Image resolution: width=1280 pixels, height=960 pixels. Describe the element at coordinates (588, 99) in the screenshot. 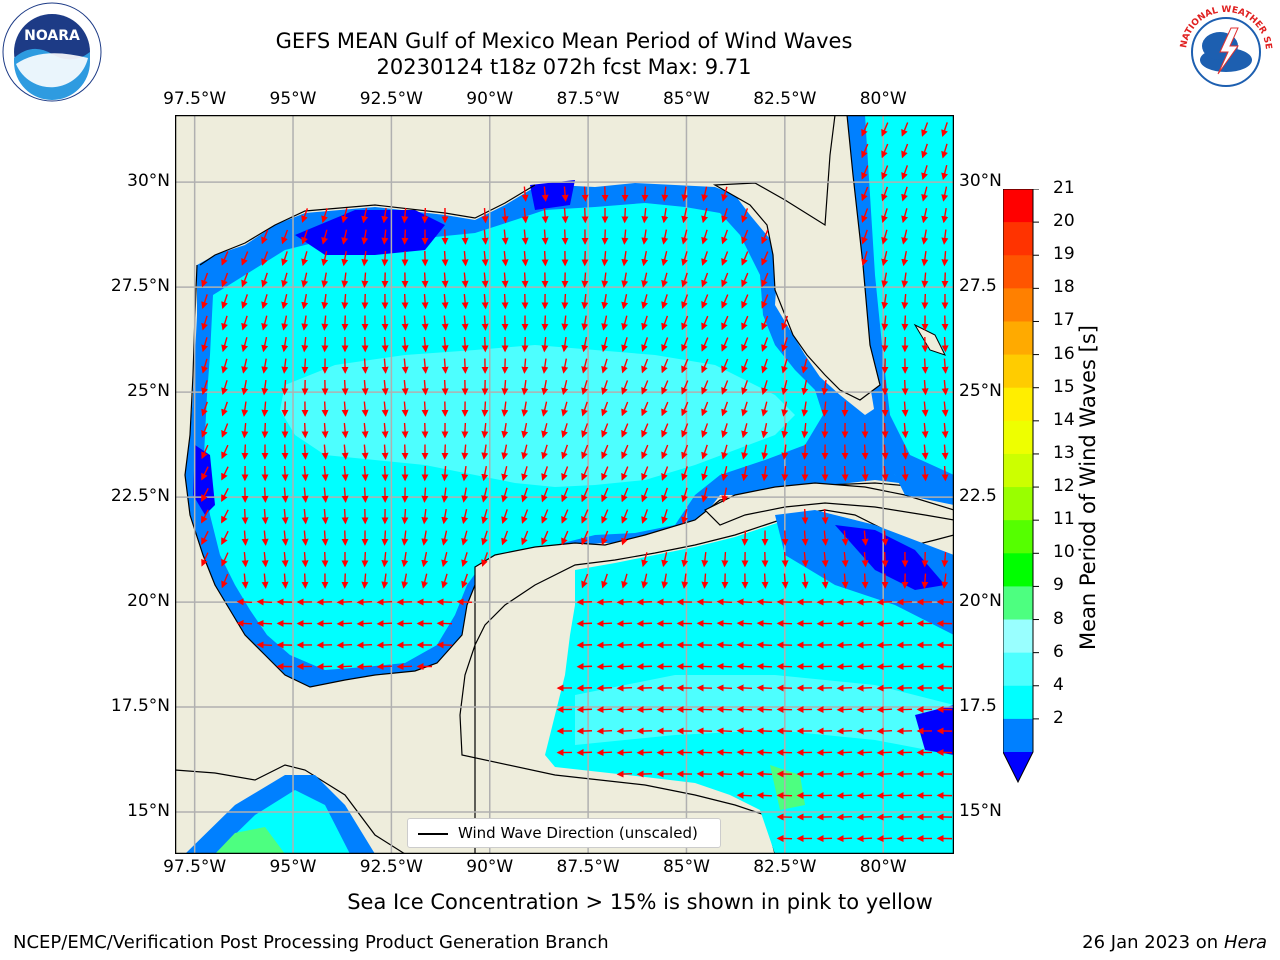

I see `lon-label-top: 87.5°W` at that location.